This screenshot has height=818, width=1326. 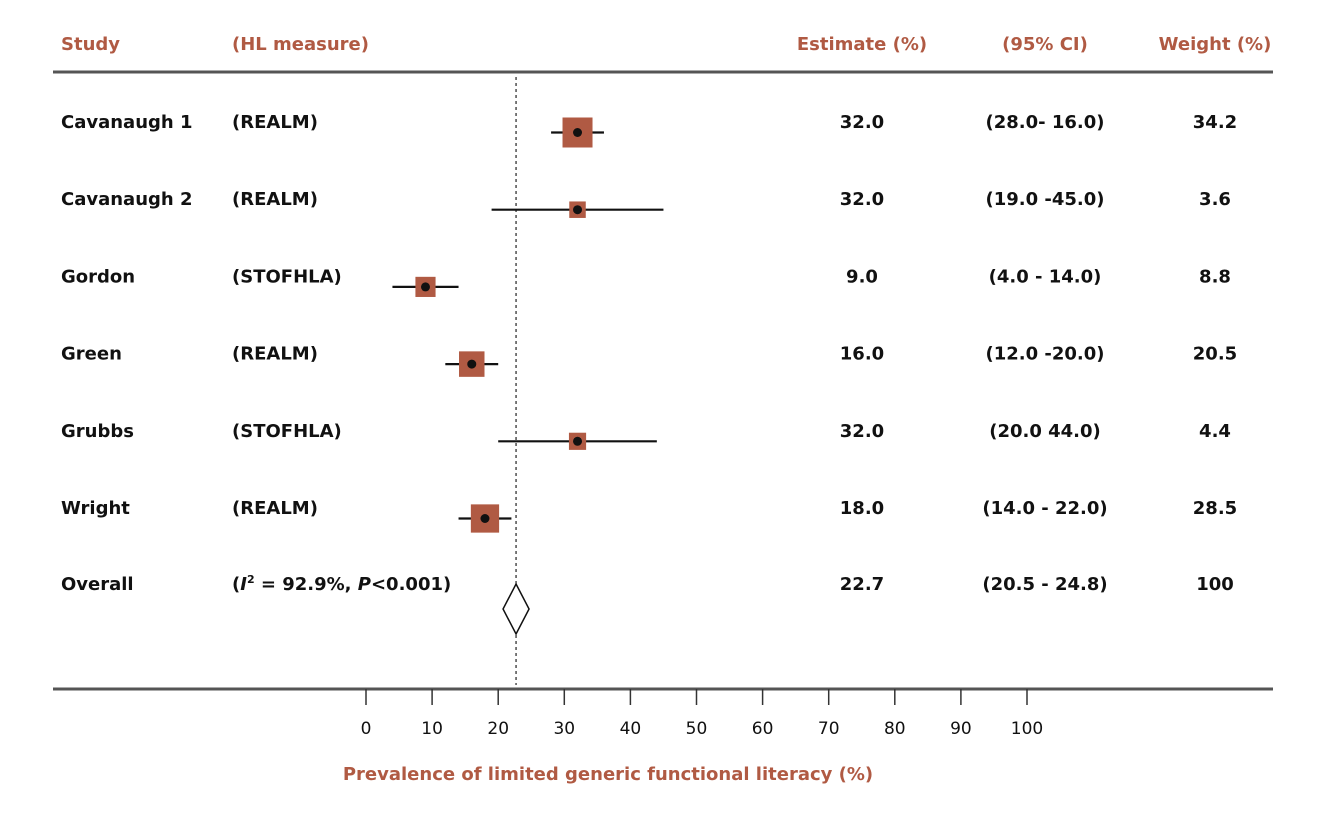 I want to click on tick-label: 80, so click(x=895, y=729).